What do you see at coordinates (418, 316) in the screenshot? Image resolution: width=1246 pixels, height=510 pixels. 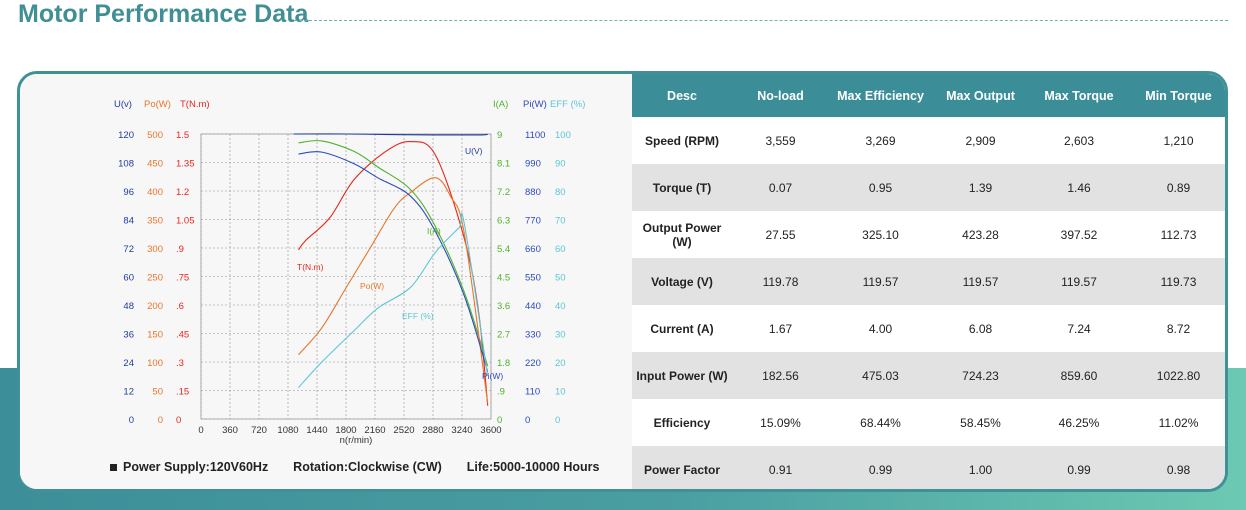 I see `series-label-eff: EFF (%)` at bounding box center [418, 316].